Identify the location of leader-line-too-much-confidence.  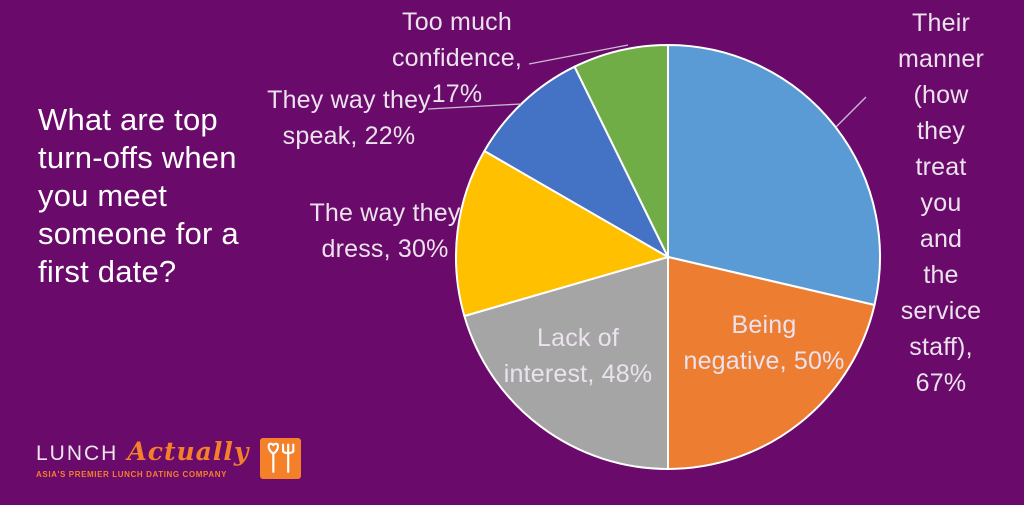
(578, 54).